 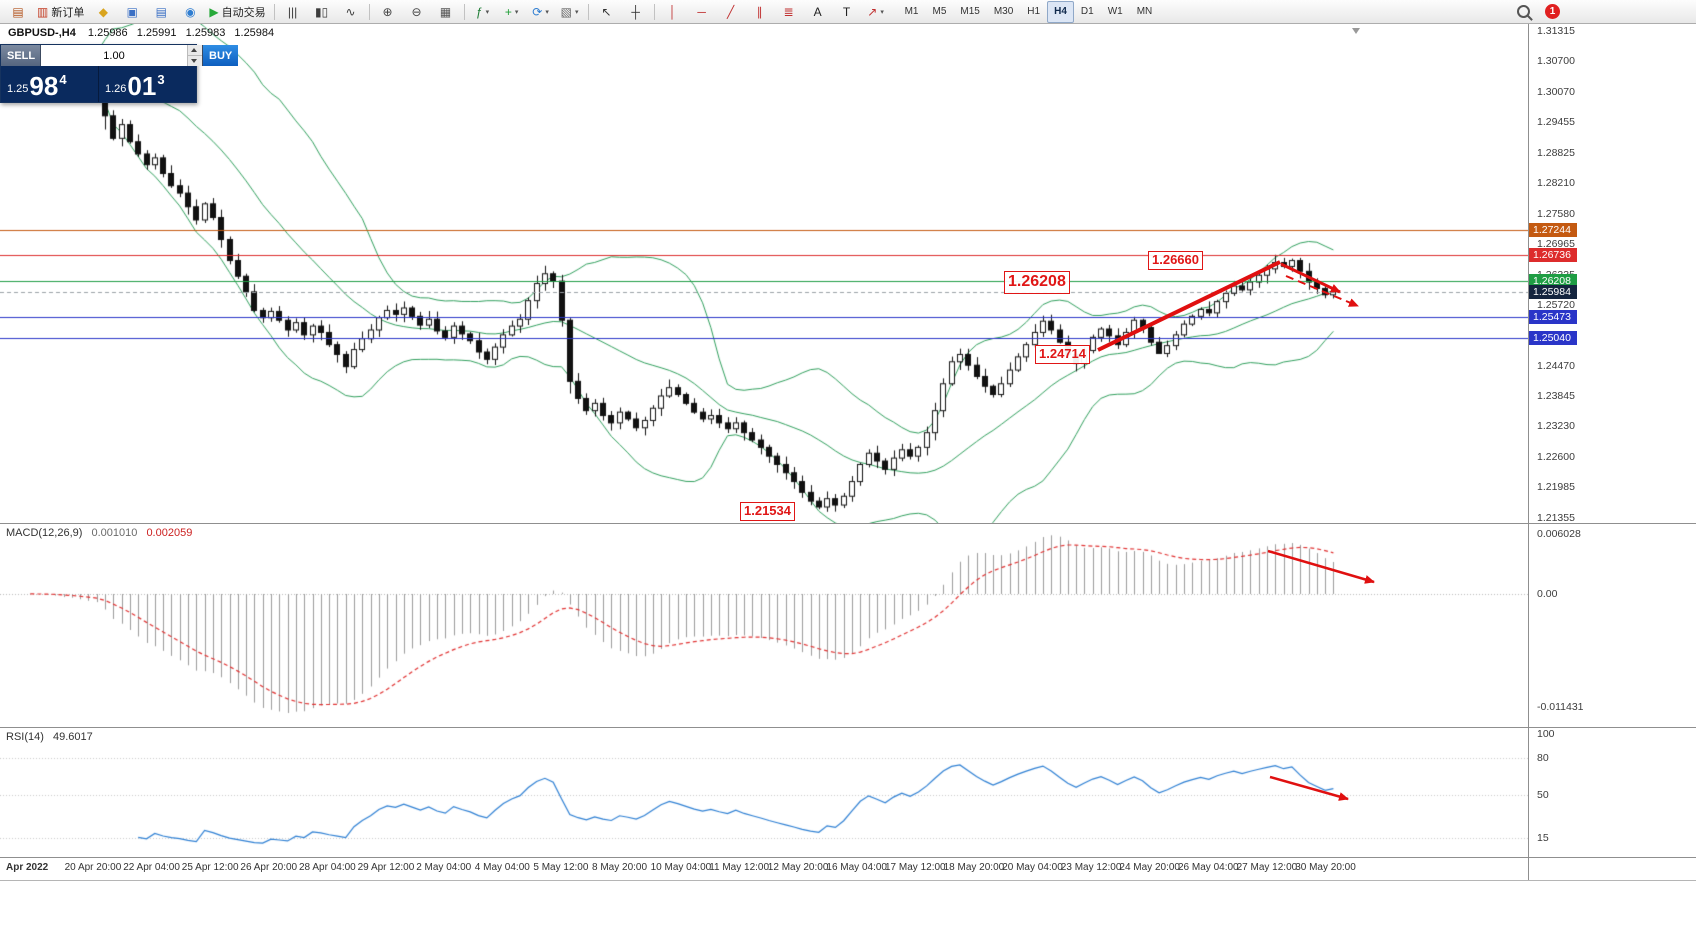 I want to click on timeframe-mn: MN, so click(x=1144, y=11).